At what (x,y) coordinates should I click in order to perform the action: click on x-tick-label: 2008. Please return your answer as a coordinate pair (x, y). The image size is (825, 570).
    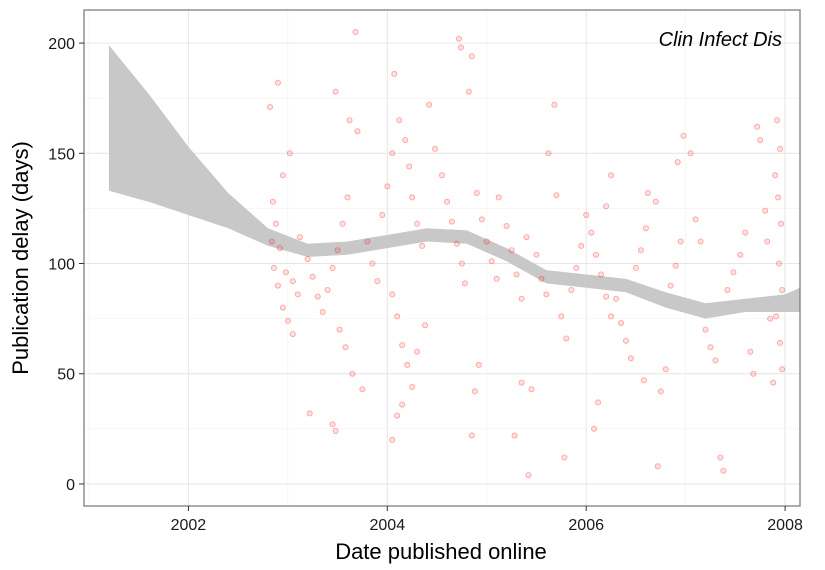
    Looking at the image, I should click on (785, 525).